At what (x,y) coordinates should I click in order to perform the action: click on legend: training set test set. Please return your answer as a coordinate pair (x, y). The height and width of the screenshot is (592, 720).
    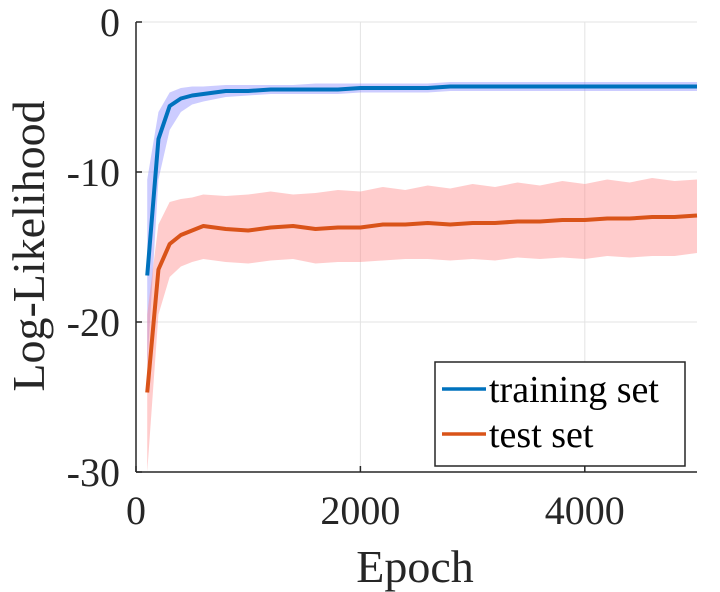
    Looking at the image, I should click on (560, 414).